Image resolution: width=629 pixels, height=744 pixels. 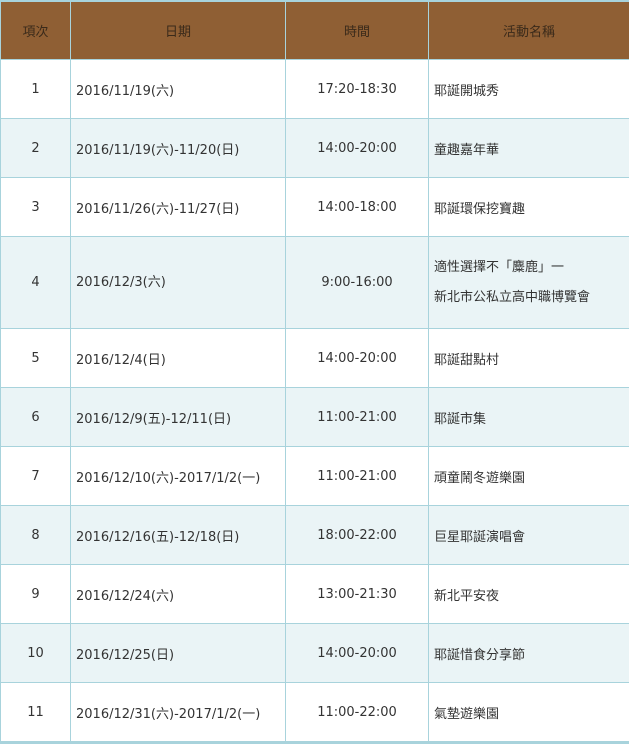 What do you see at coordinates (36, 653) in the screenshot?
I see `cell-no: 10` at bounding box center [36, 653].